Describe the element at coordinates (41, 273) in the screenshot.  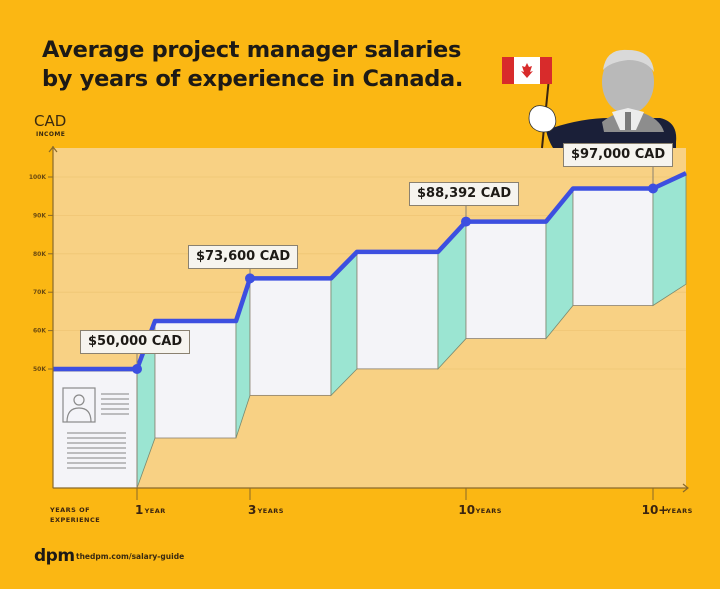
I see `y-ticks: 100K 90K 80K 70K 60K 50K` at that location.